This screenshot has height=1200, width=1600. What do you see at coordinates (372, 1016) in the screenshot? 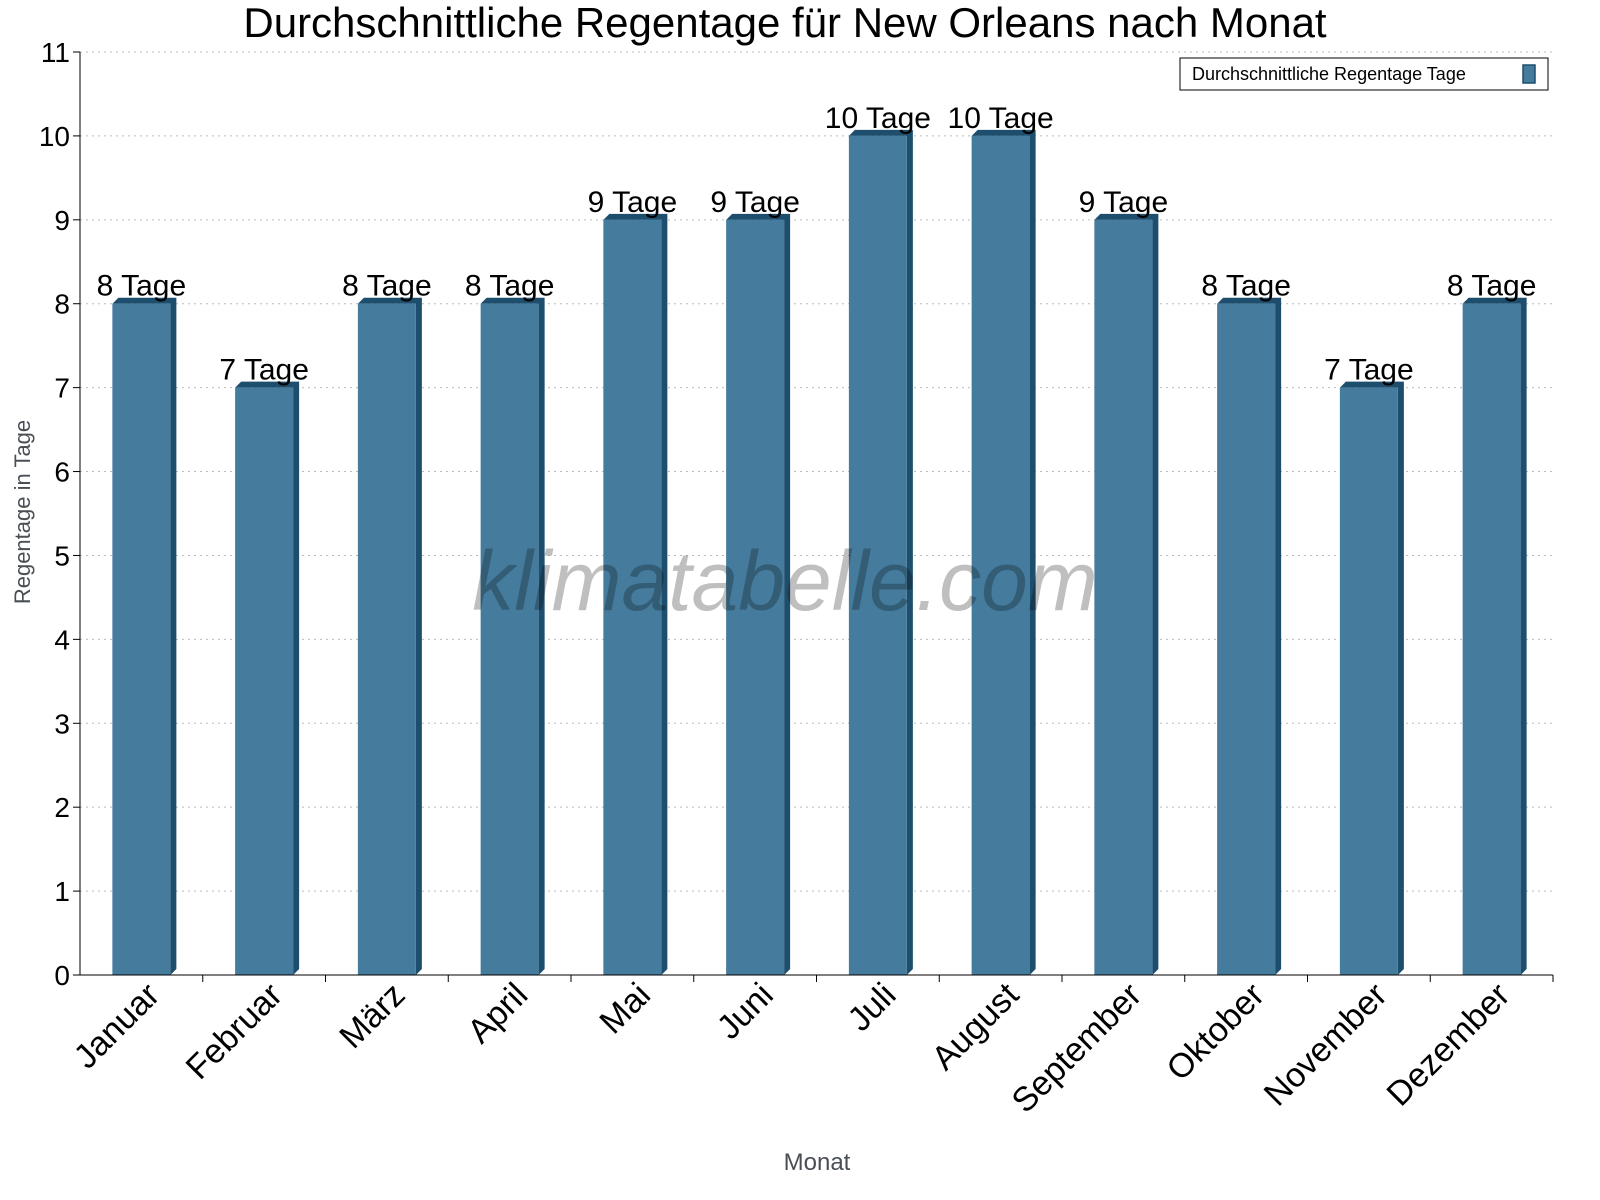
I see `x-tick-label: März` at bounding box center [372, 1016].